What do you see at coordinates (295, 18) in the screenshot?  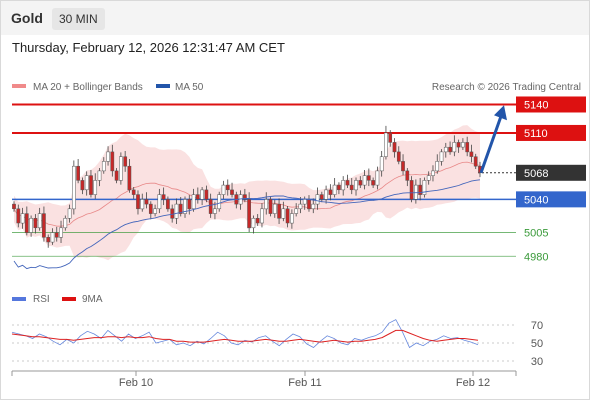 I see `header-bar: Gold 30 MIN` at bounding box center [295, 18].